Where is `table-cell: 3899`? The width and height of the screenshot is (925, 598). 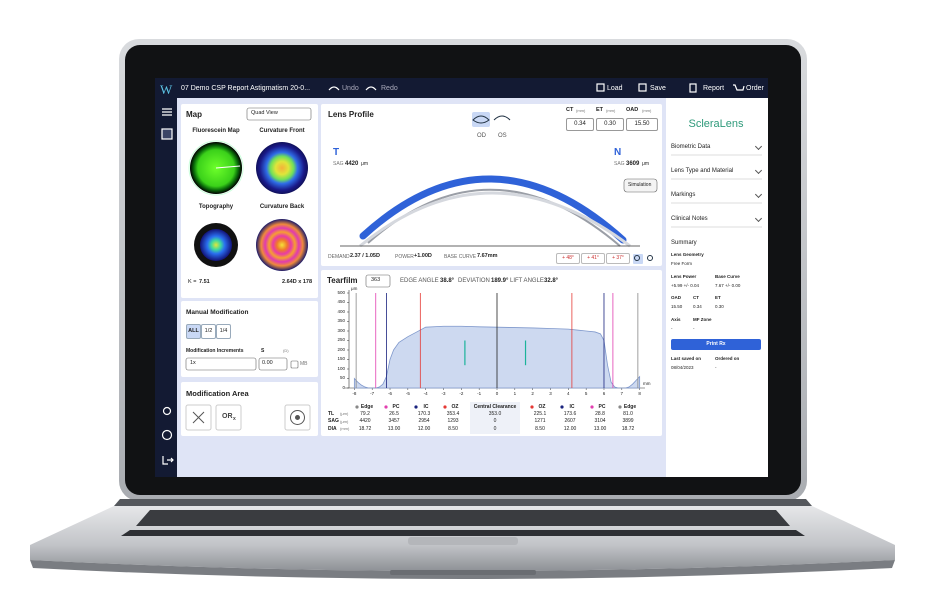 table-cell: 3899 is located at coordinates (628, 421).